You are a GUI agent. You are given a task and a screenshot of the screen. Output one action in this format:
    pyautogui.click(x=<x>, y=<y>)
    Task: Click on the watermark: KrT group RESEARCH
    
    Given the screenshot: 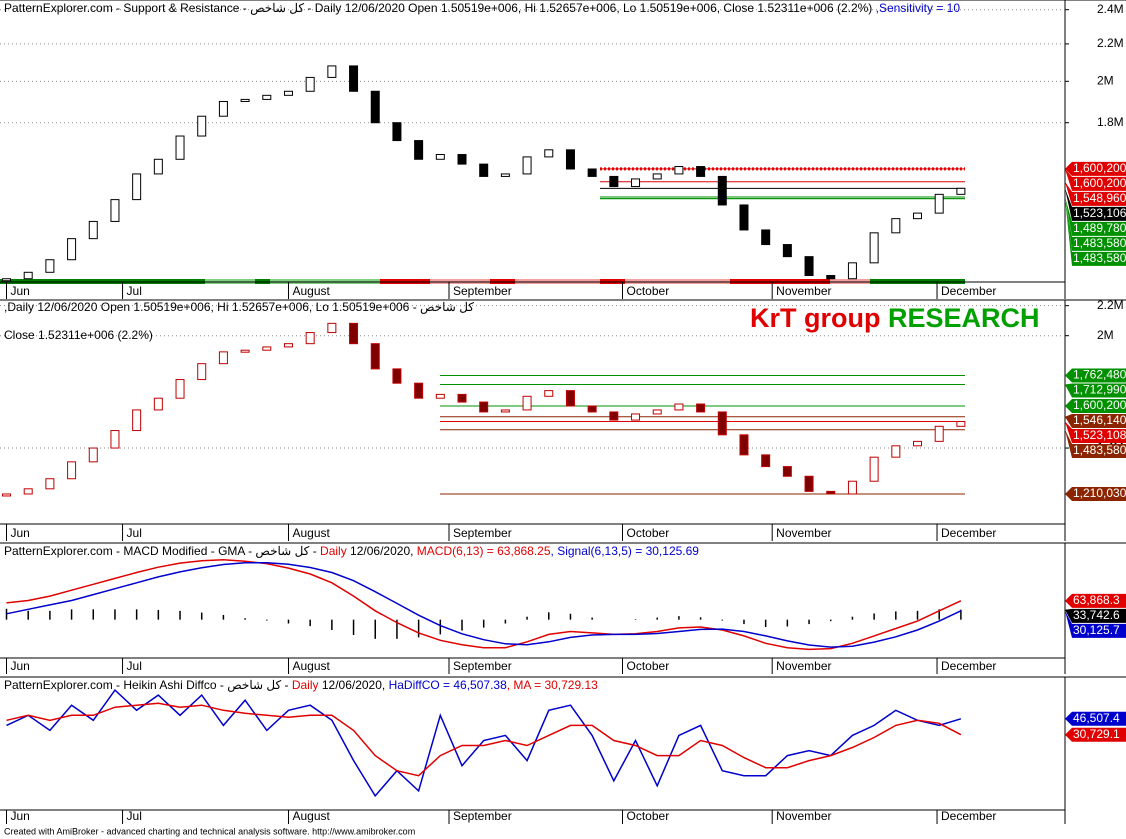 What is the action you would take?
    pyautogui.click(x=895, y=318)
    